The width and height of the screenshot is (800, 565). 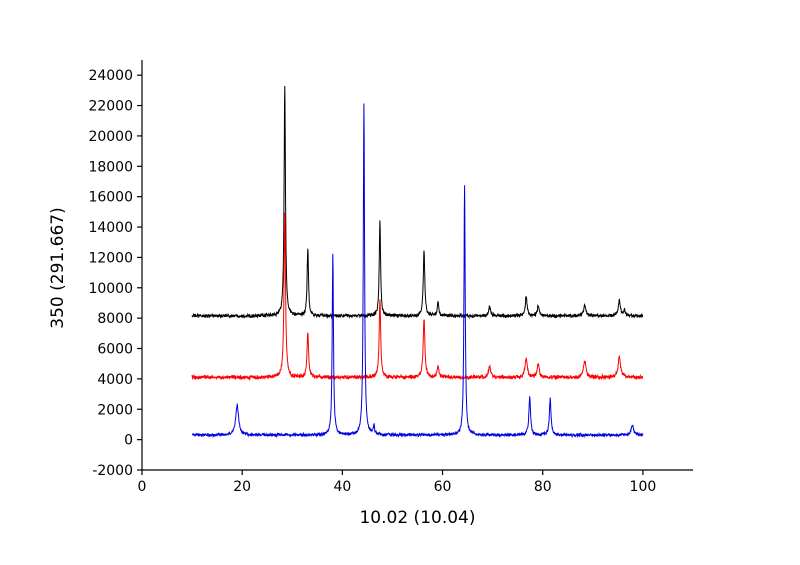 What do you see at coordinates (110, 289) in the screenshot?
I see `y-tick-label: 10000` at bounding box center [110, 289].